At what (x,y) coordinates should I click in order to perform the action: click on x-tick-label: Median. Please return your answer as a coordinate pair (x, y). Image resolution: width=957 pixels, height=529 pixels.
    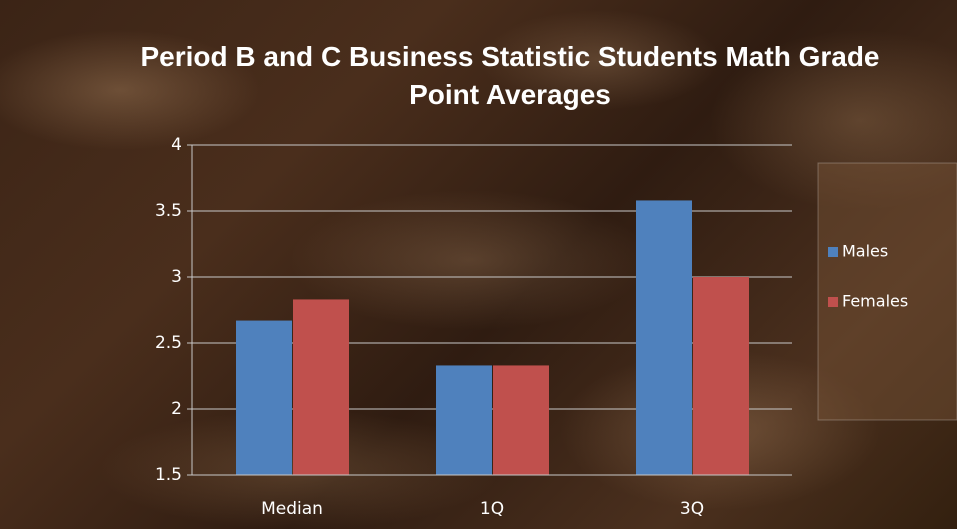
    Looking at the image, I should click on (292, 509).